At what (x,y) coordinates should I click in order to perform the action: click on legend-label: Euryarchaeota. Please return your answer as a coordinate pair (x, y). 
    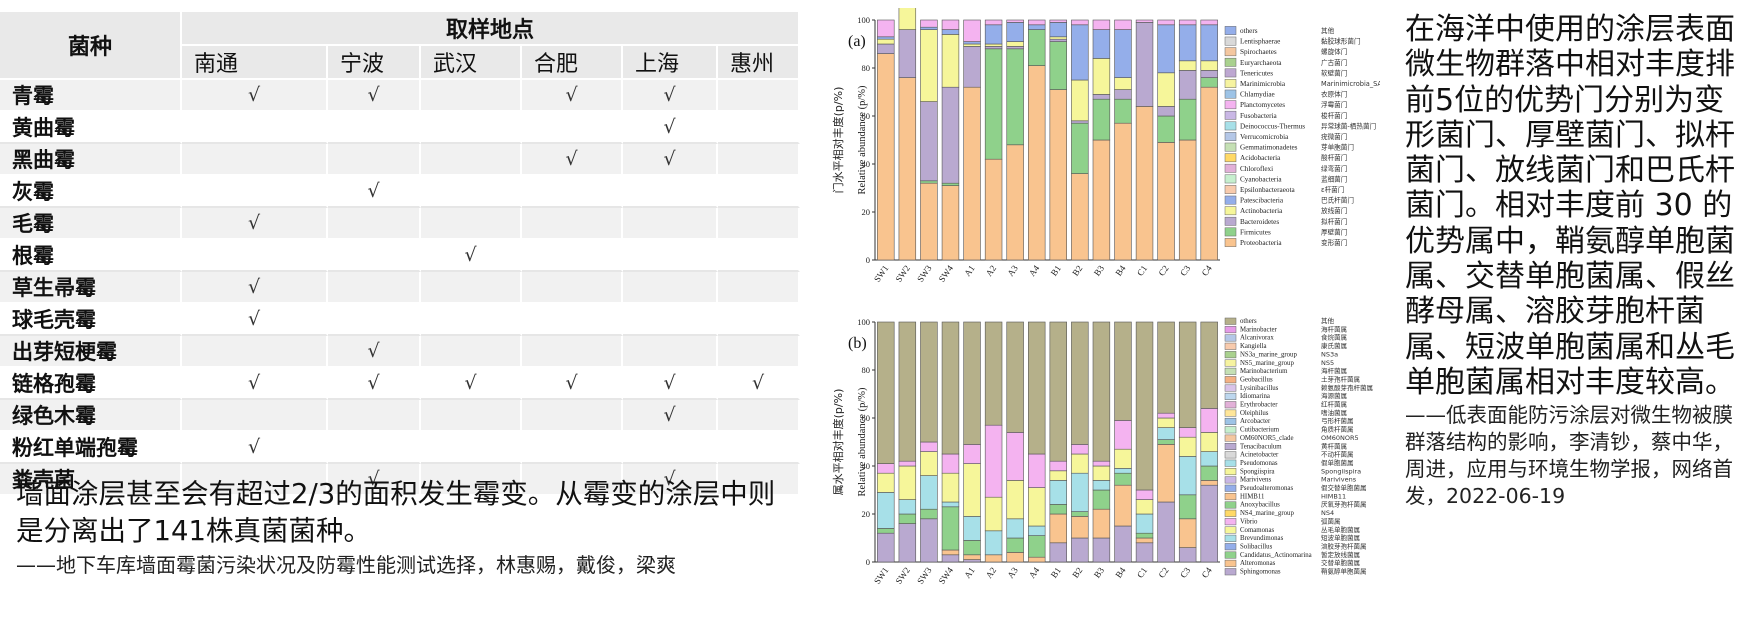
    Looking at the image, I should click on (1261, 63).